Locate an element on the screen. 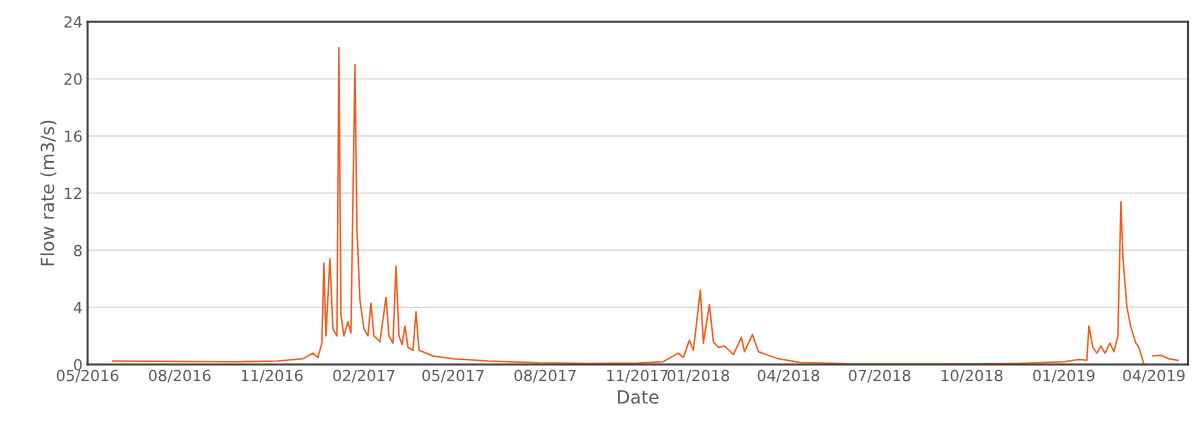  x-tick-label: 04/2019 is located at coordinates (1154, 376).